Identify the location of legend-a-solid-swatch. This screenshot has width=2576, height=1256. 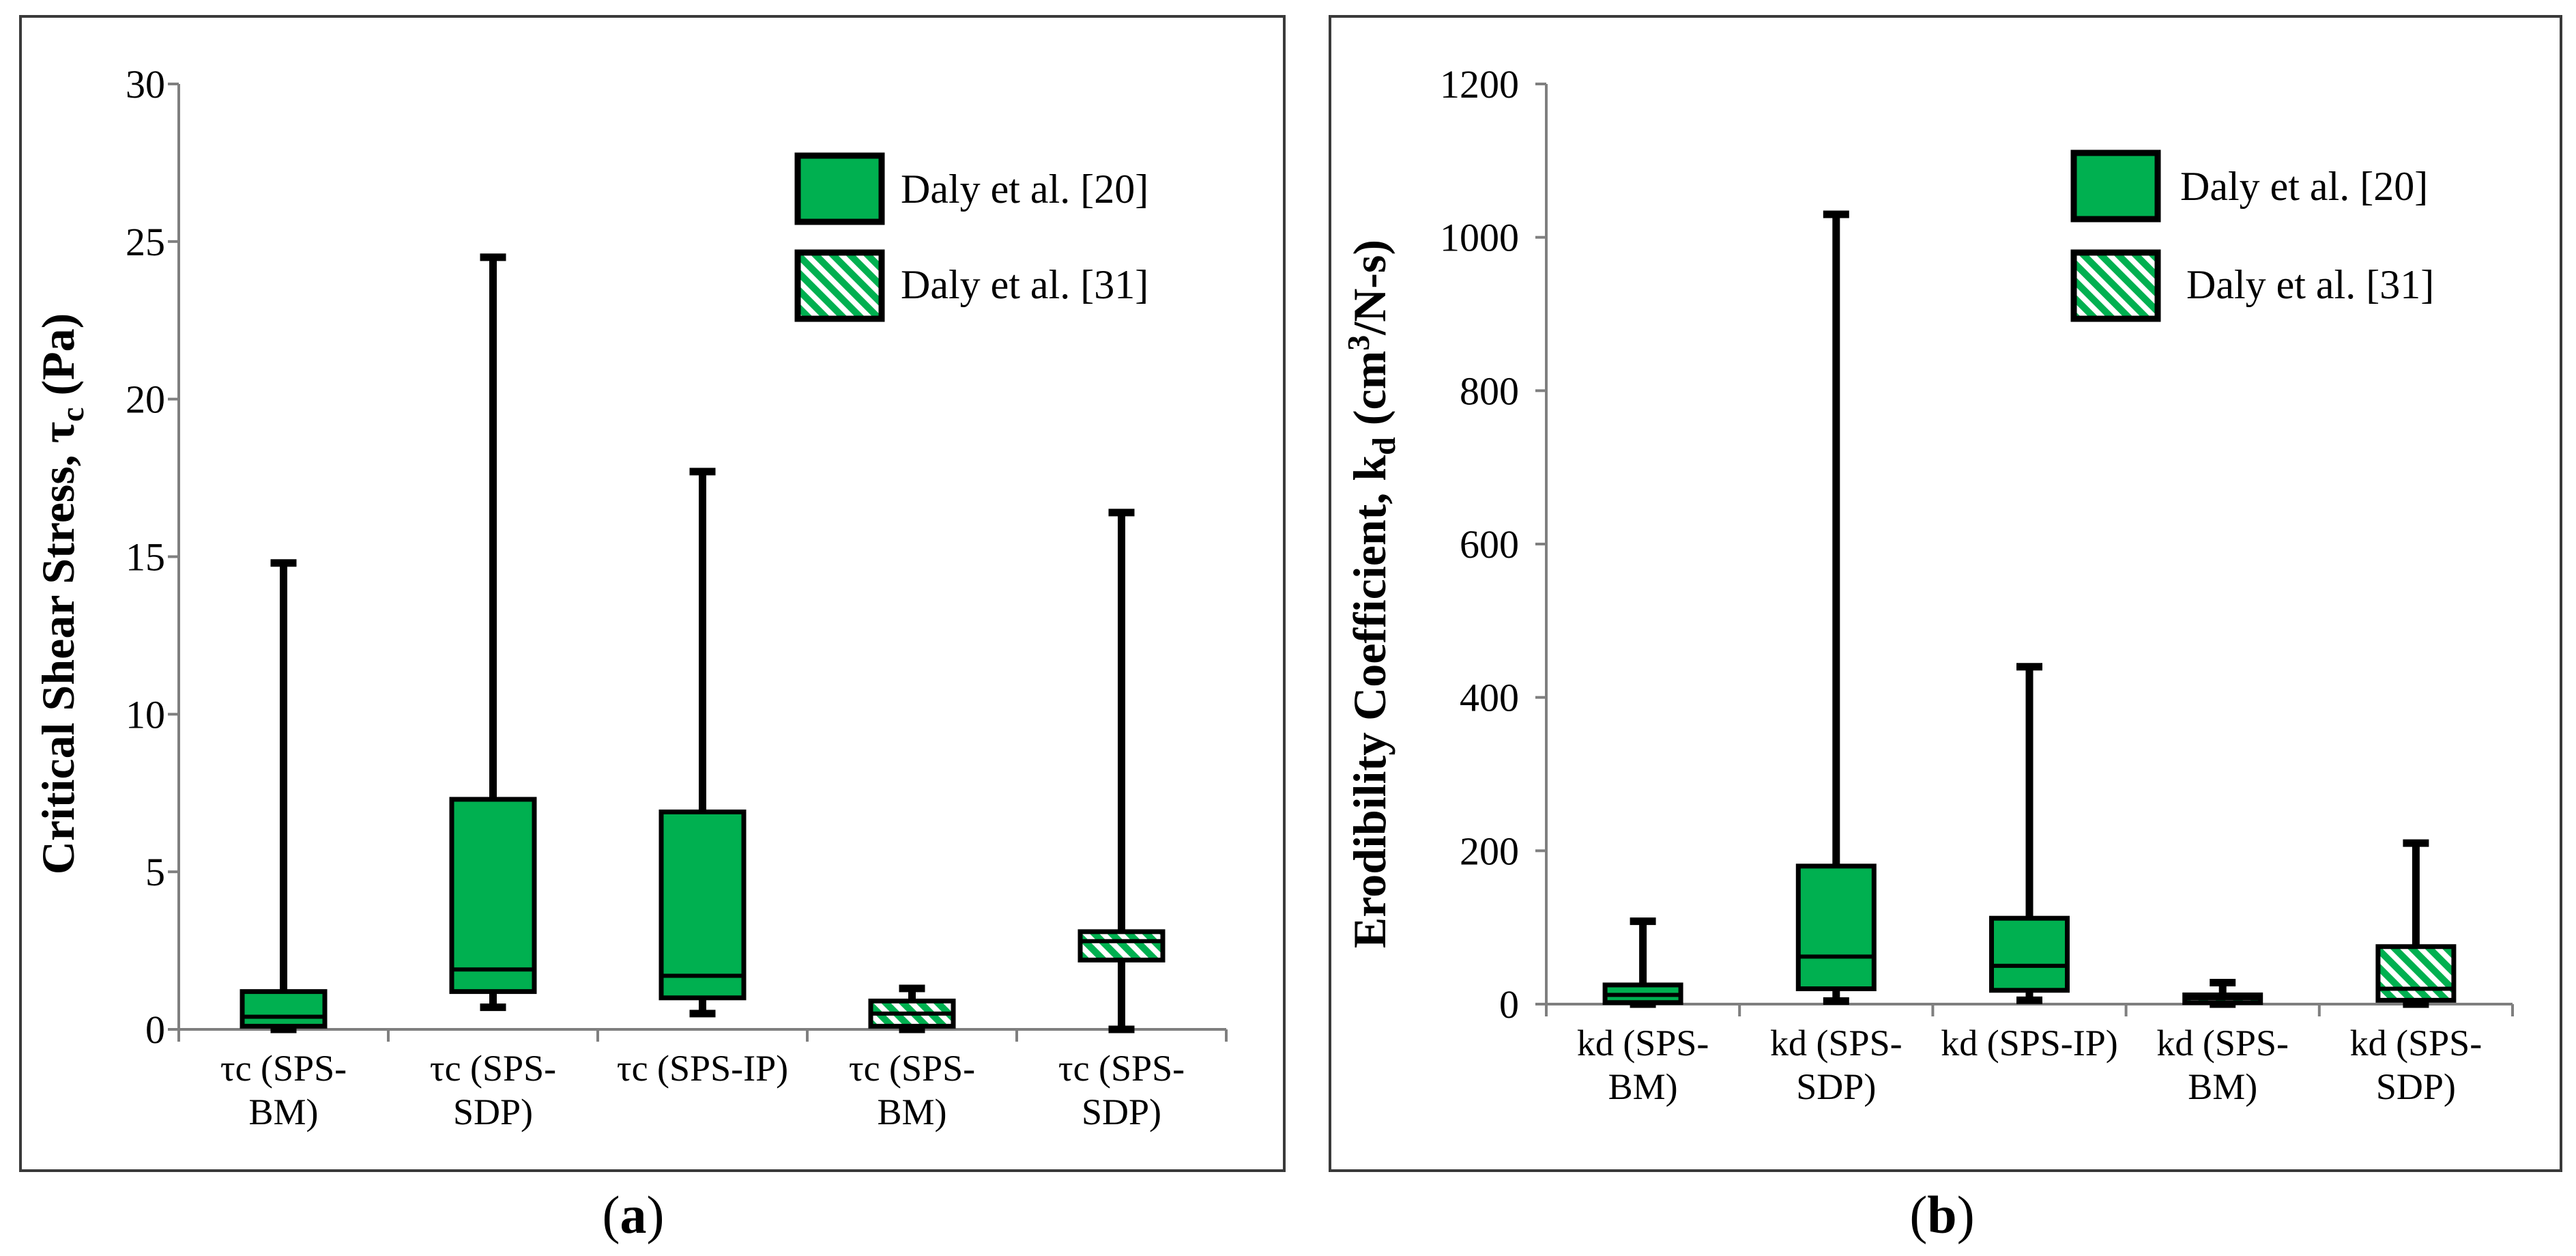
(839, 188).